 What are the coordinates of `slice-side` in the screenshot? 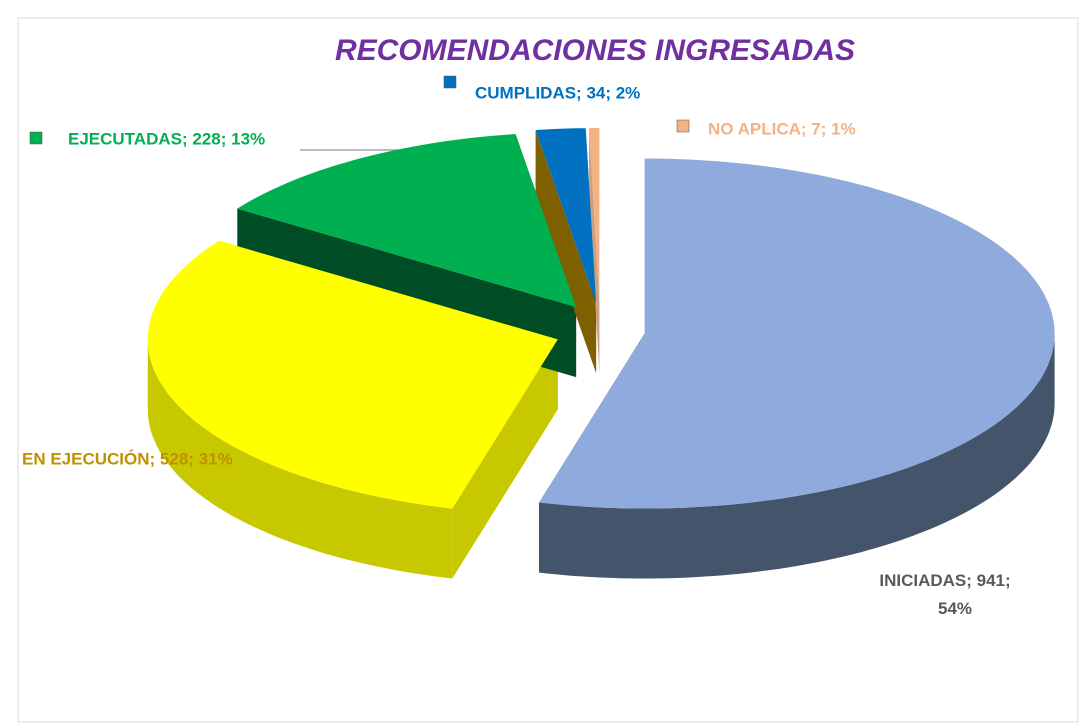 It's located at (300, 459).